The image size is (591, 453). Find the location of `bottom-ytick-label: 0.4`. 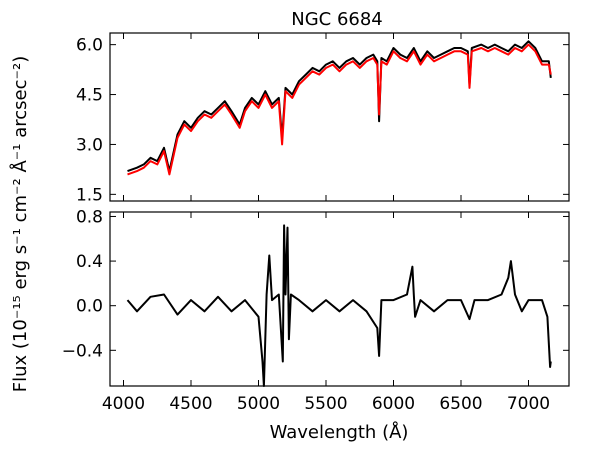

bottom-ytick-label: 0.4 is located at coordinates (89, 262).